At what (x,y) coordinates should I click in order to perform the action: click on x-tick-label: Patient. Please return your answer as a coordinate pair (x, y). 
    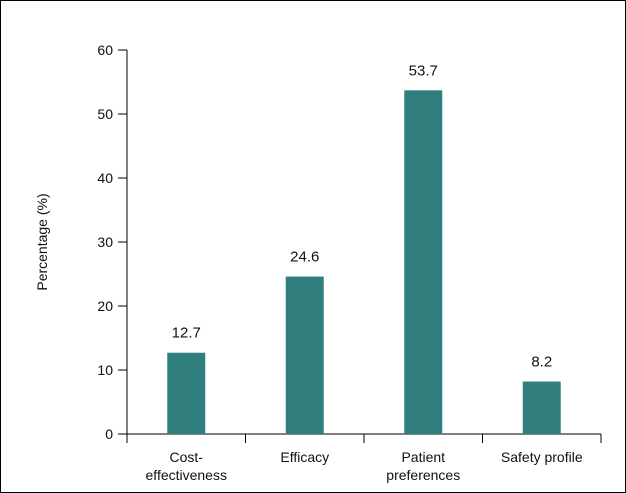
    Looking at the image, I should click on (423, 457).